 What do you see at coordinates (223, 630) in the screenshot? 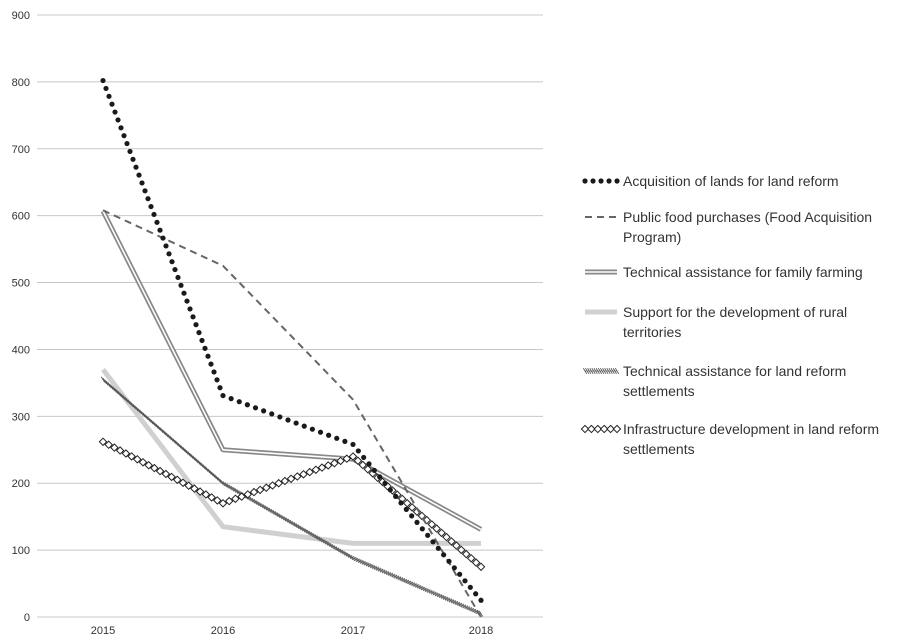
I see `x-tick-label: 2016` at bounding box center [223, 630].